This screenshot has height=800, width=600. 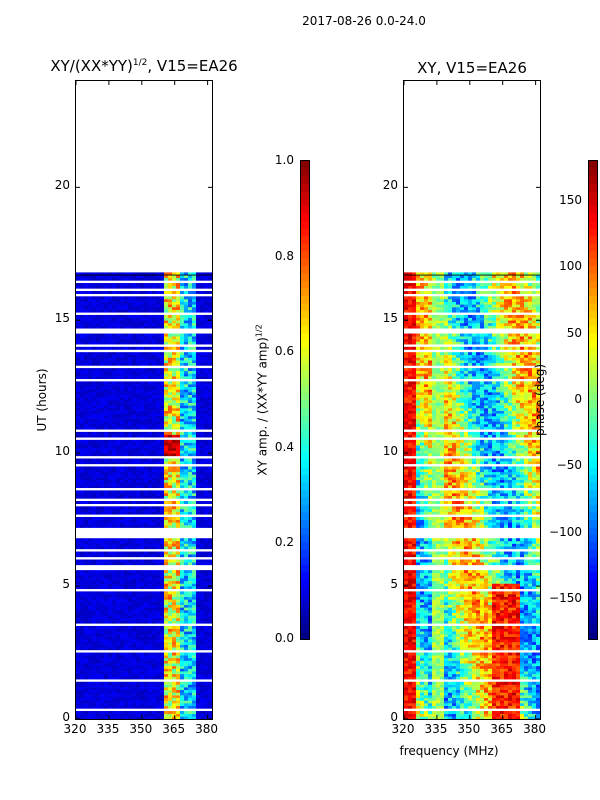 I want to click on amp-colorbar, so click(x=305, y=400).